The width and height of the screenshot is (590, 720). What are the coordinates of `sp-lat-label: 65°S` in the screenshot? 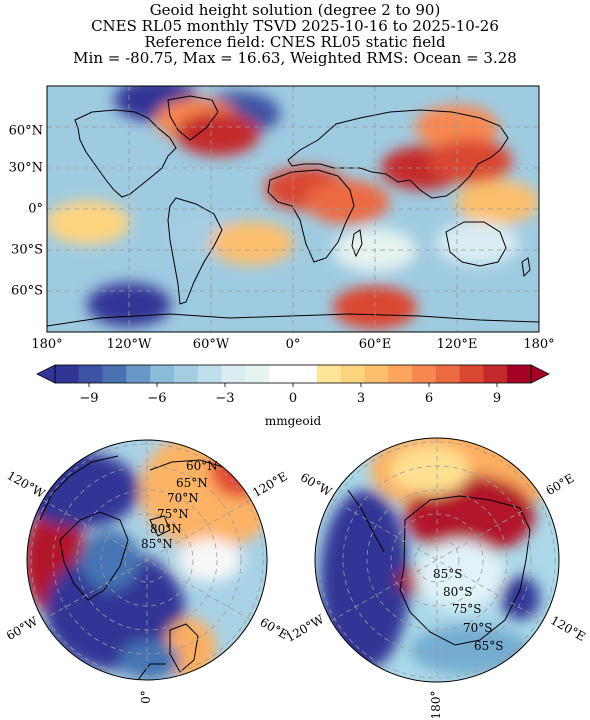 It's located at (489, 646).